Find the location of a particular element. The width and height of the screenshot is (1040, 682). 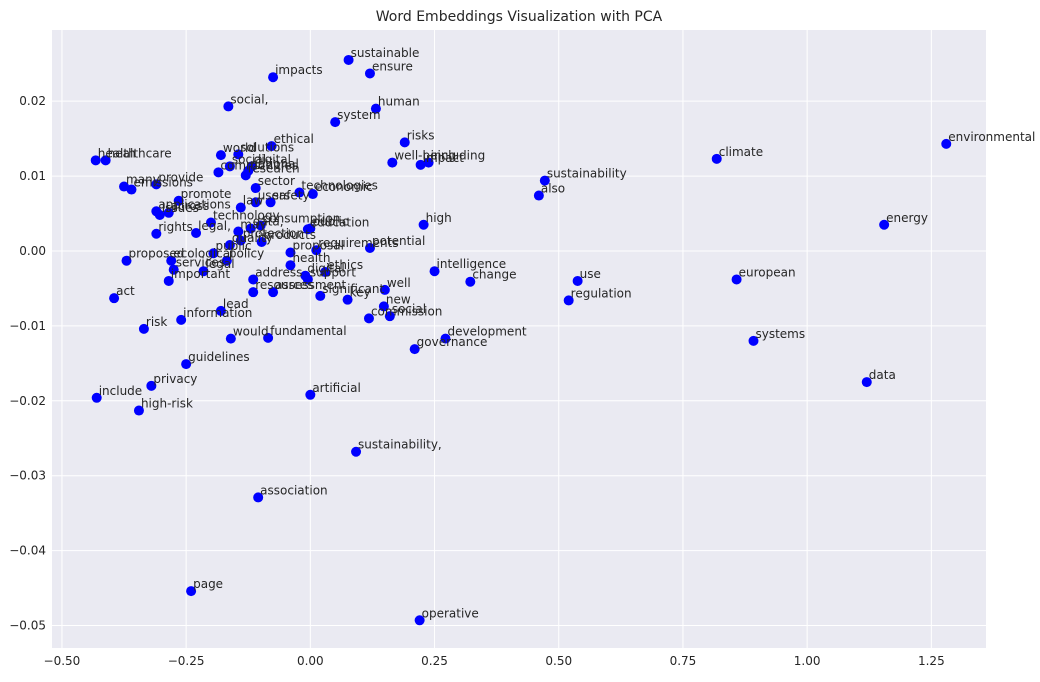

point-label: law is located at coordinates (253, 201).